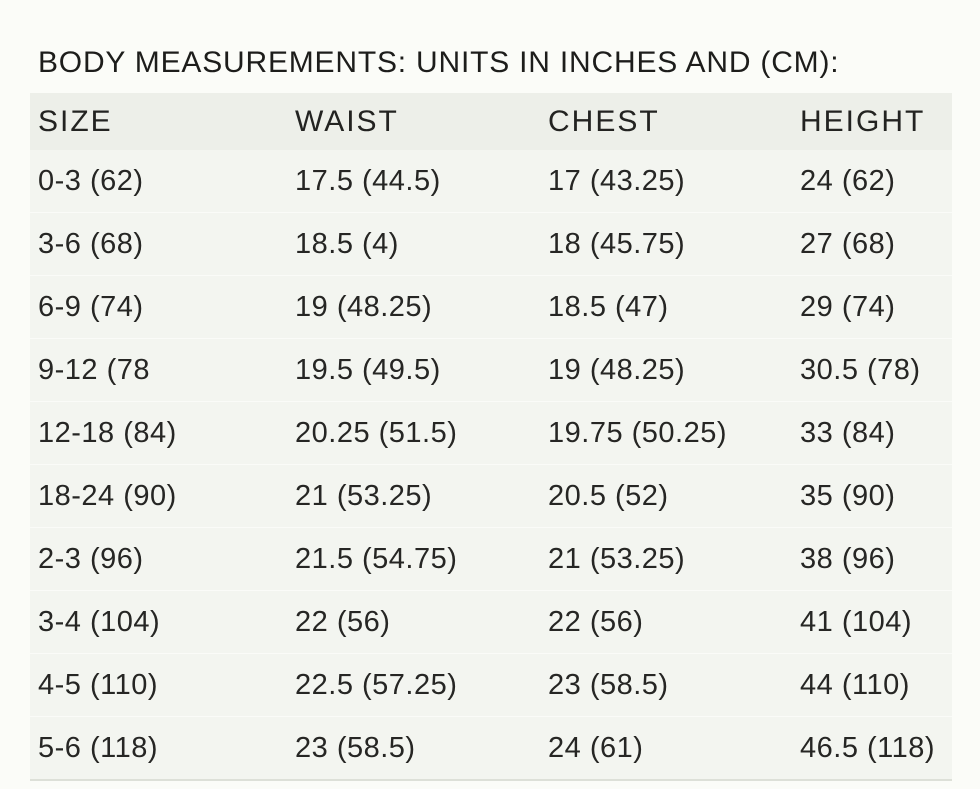 The width and height of the screenshot is (980, 789). Describe the element at coordinates (848, 432) in the screenshot. I see `height-cell: 33 (84)` at that location.